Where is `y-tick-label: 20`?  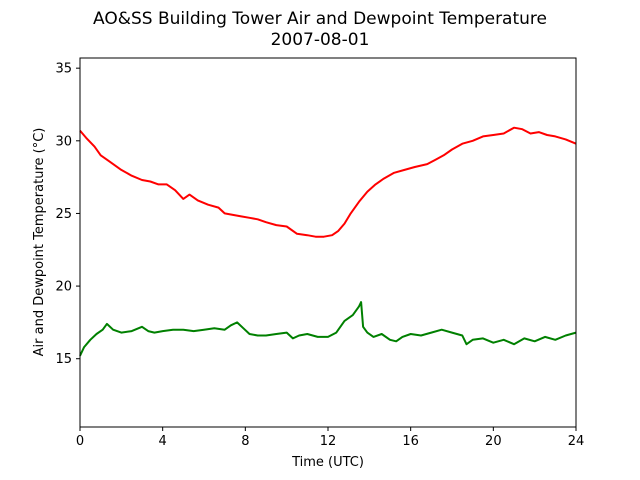 y-tick-label: 20 is located at coordinates (63, 287).